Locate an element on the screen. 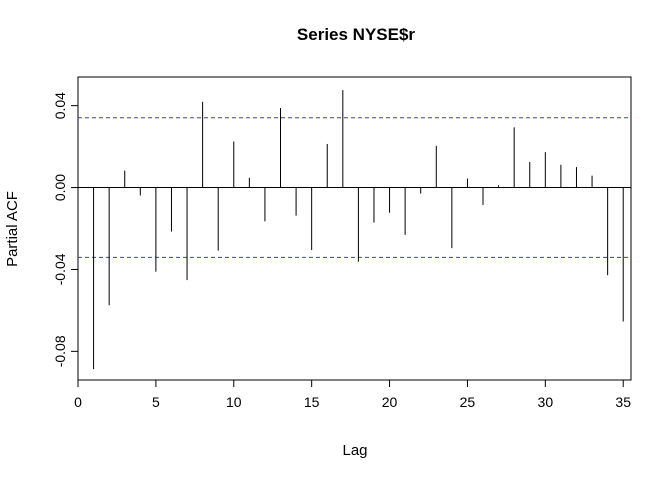 This screenshot has width=672, height=480. y-axis: -0.08 -0.04 0.00 0.04 is located at coordinates (65, 229).